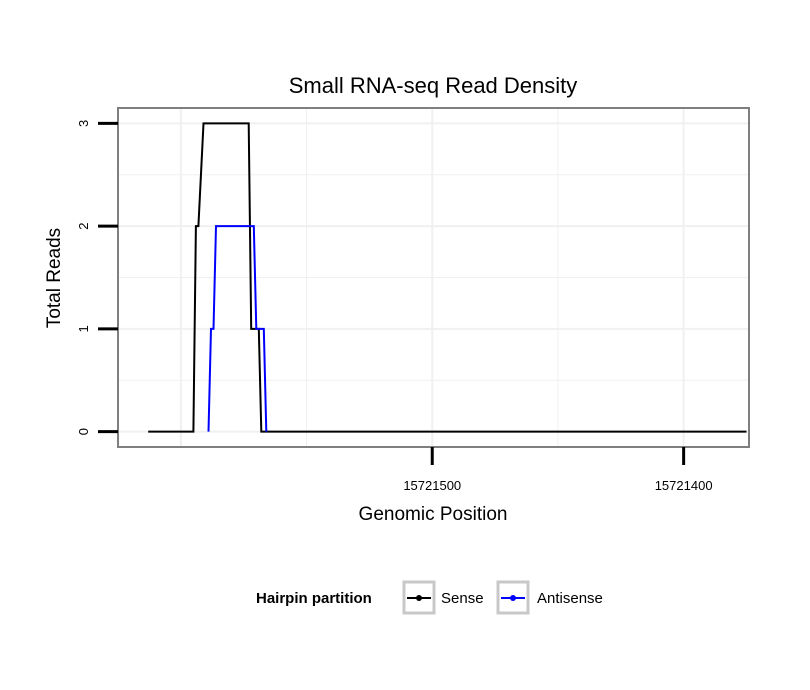 The width and height of the screenshot is (810, 690). Describe the element at coordinates (83, 123) in the screenshot. I see `y-tick-label: 3` at that location.